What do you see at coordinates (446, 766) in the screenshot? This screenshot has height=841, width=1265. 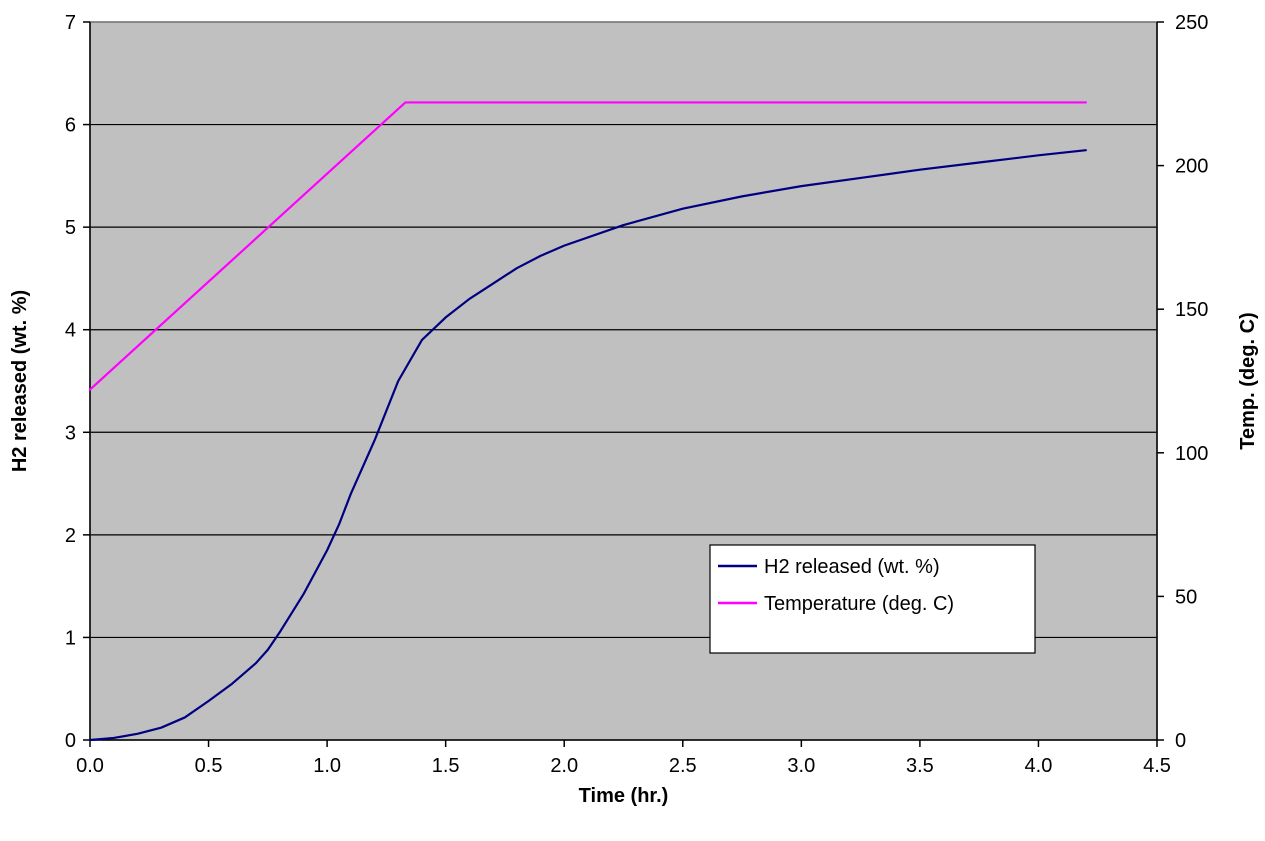 I see `x-tick-label: 1.5` at bounding box center [446, 766].